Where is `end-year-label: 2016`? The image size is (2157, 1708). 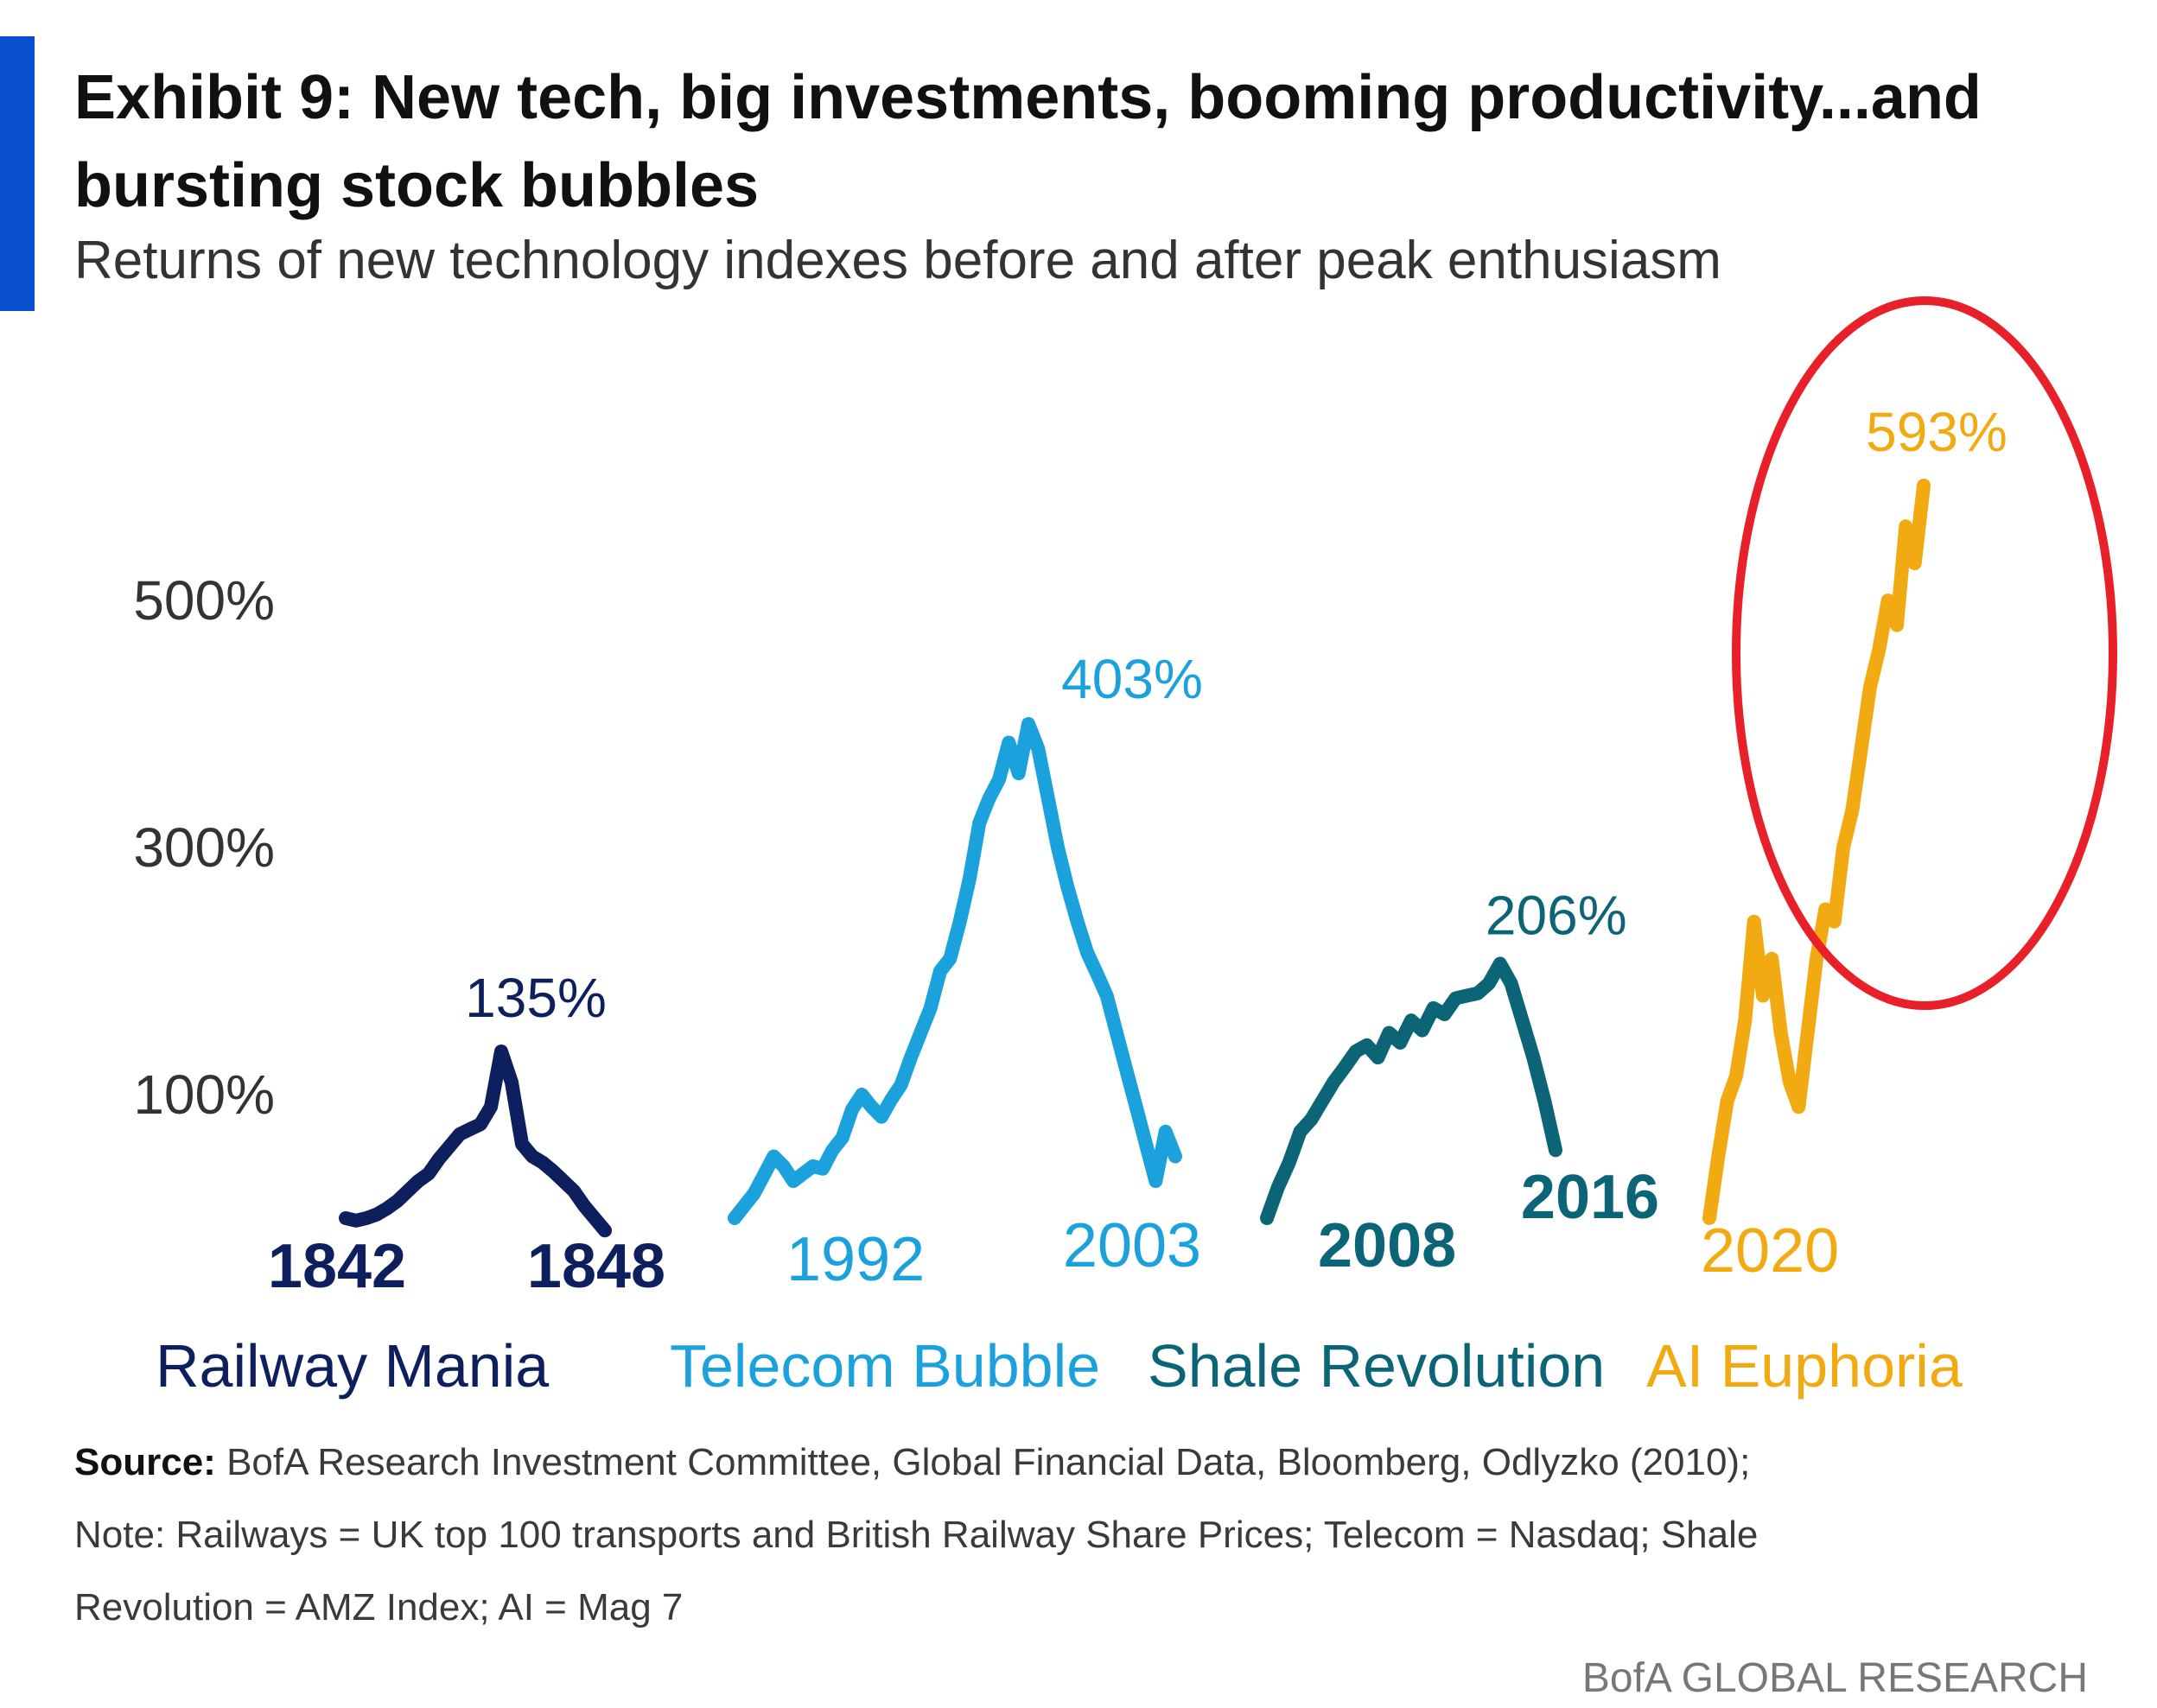 end-year-label: 2016 is located at coordinates (1590, 1197).